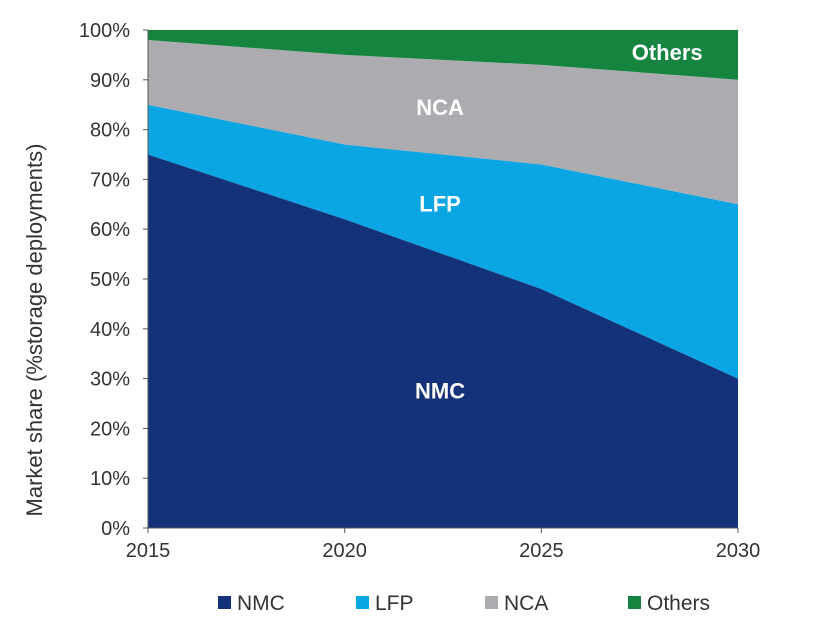 The width and height of the screenshot is (820, 632). What do you see at coordinates (440, 391) in the screenshot?
I see `area-label-nmc: NMC` at bounding box center [440, 391].